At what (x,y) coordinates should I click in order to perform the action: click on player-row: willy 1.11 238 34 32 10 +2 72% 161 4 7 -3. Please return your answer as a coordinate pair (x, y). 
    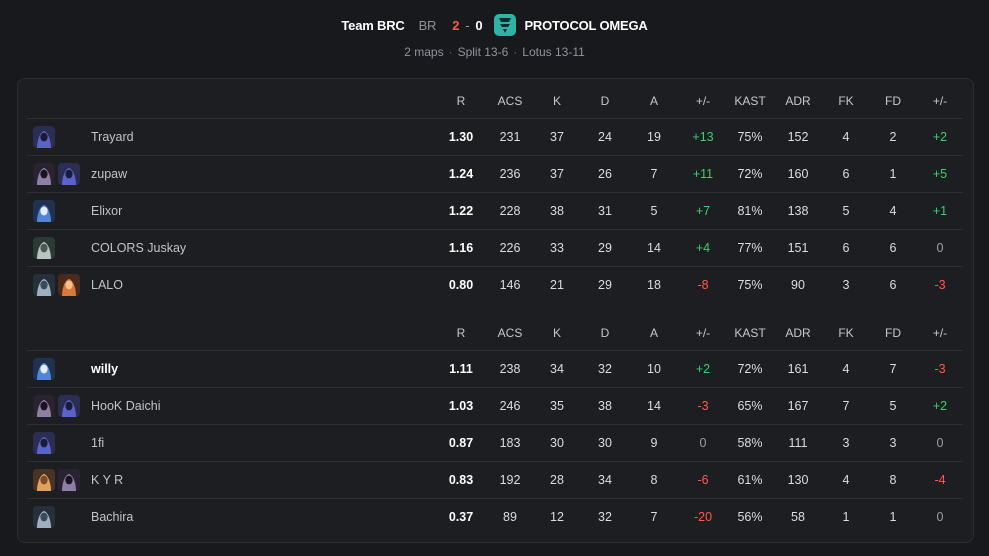
    Looking at the image, I should click on (495, 369).